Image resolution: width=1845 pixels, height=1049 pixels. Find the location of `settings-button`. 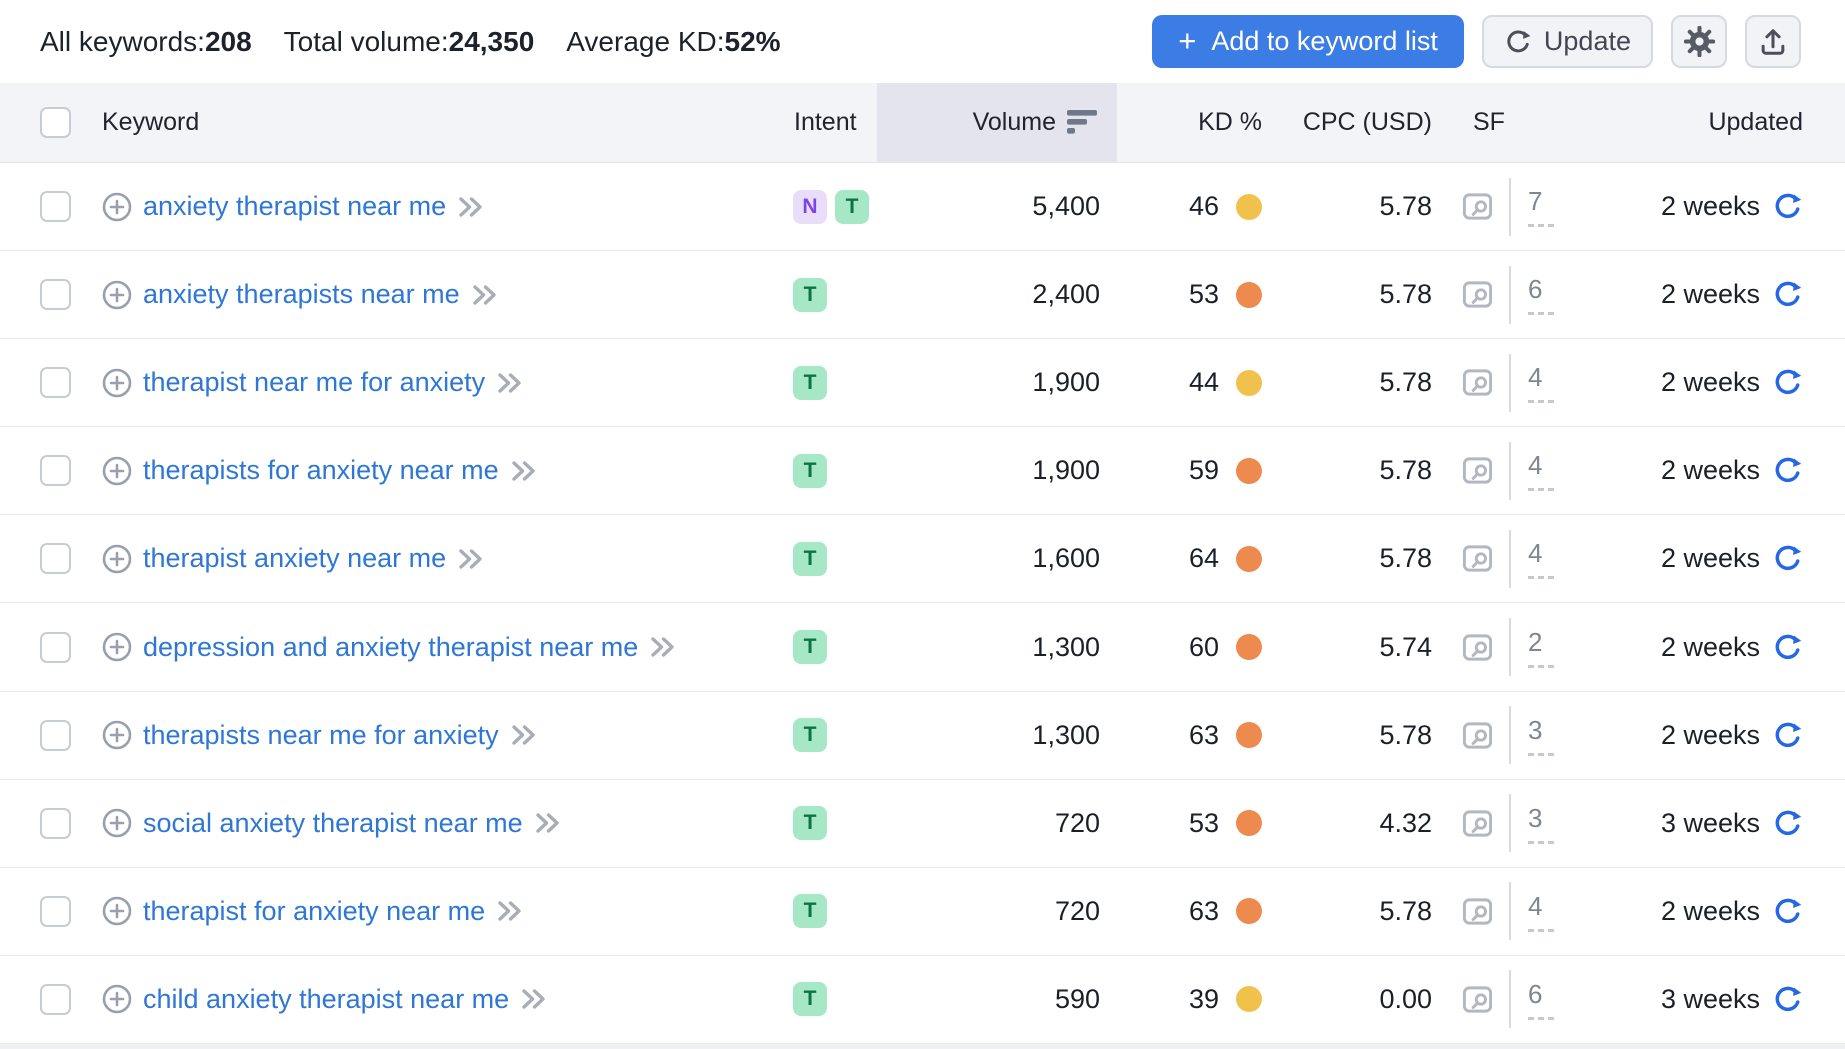

settings-button is located at coordinates (1699, 41).